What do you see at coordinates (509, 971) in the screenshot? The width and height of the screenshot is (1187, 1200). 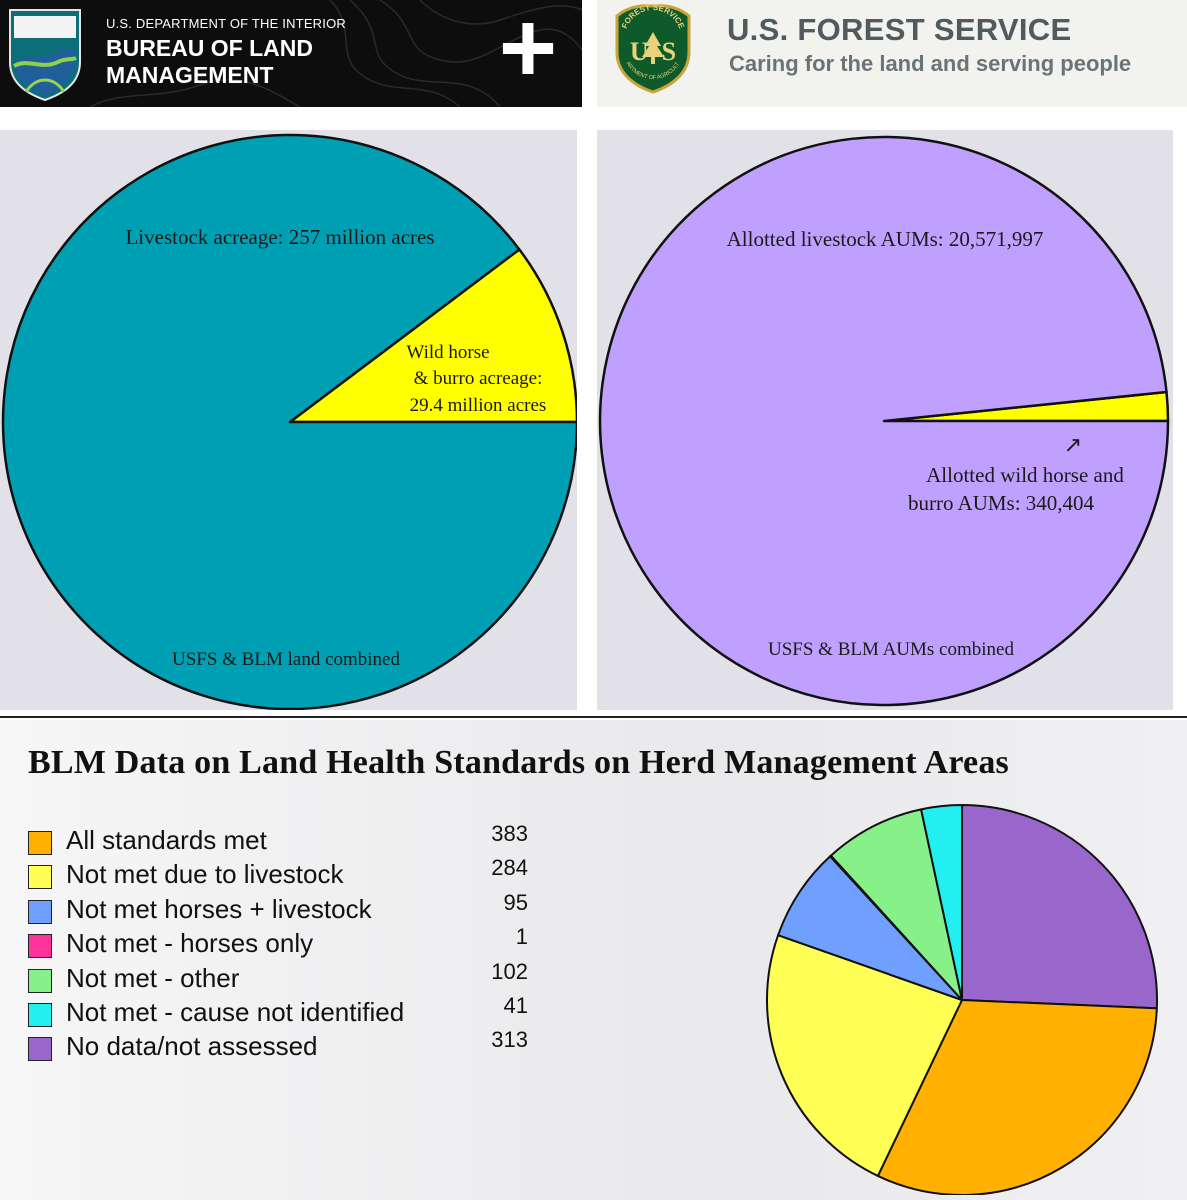 I see `legend-value: 102` at bounding box center [509, 971].